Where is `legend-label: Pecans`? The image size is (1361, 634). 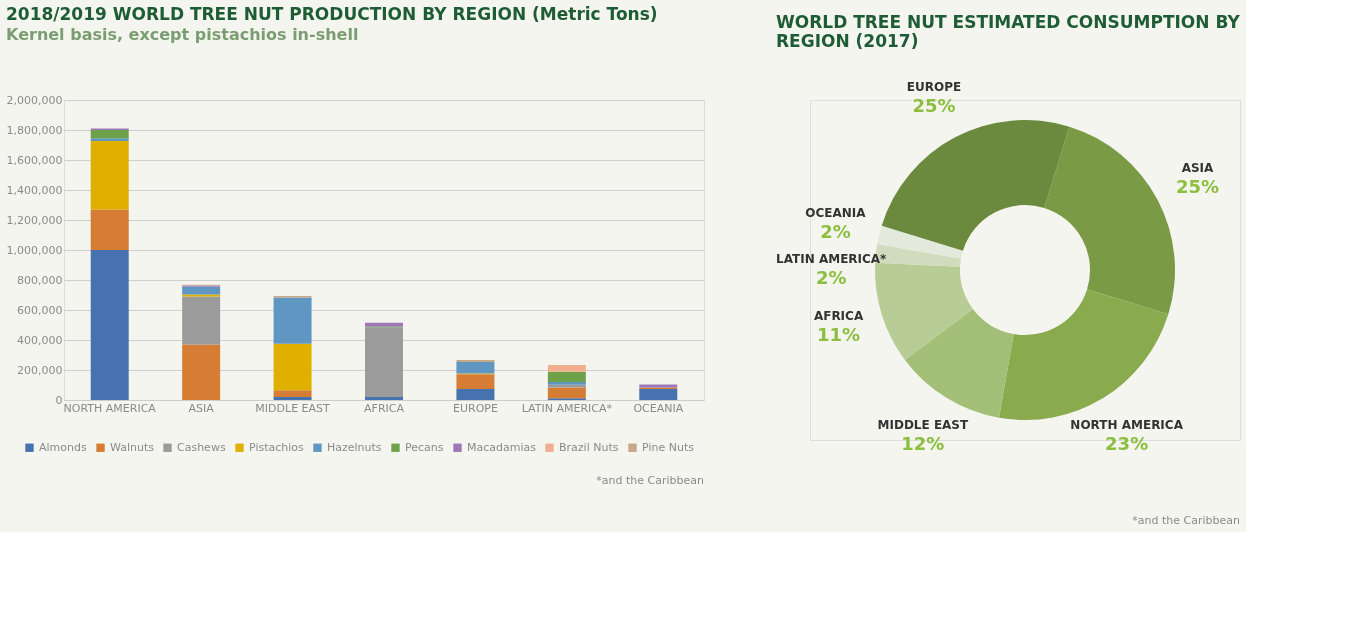 legend-label: Pecans is located at coordinates (424, 447).